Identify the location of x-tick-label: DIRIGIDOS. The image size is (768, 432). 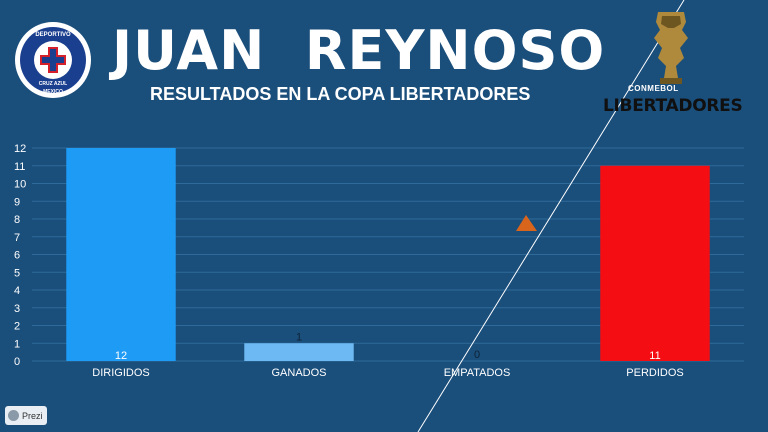
(120, 373).